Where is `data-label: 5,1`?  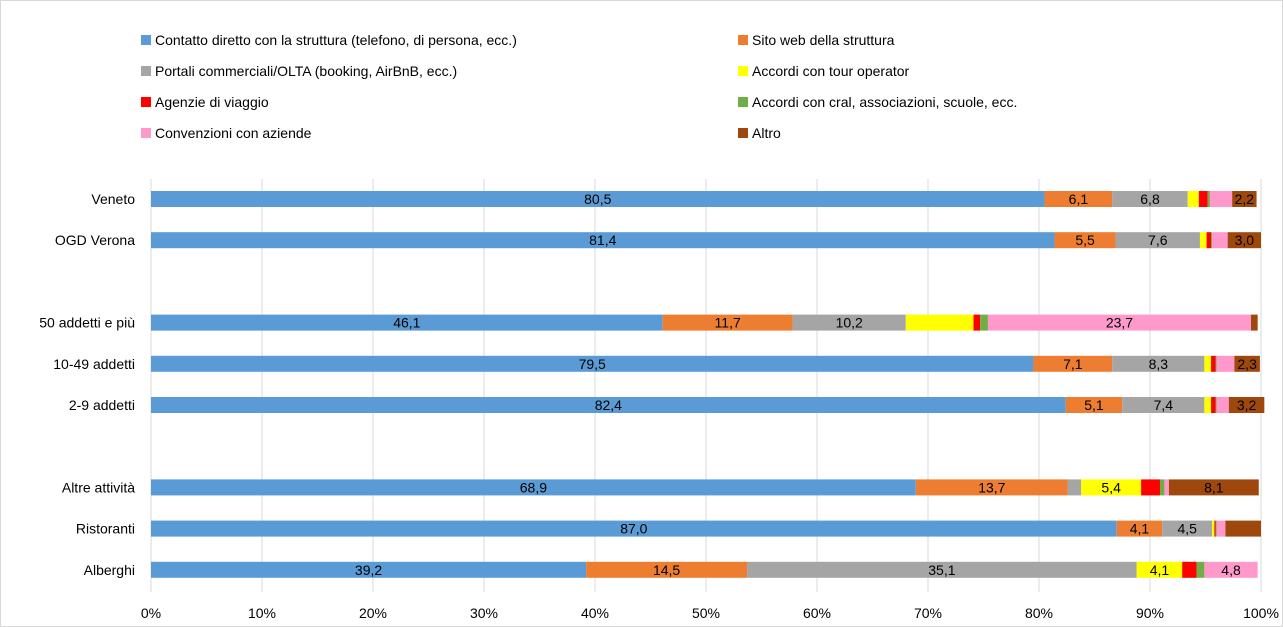
data-label: 5,1 is located at coordinates (1094, 405).